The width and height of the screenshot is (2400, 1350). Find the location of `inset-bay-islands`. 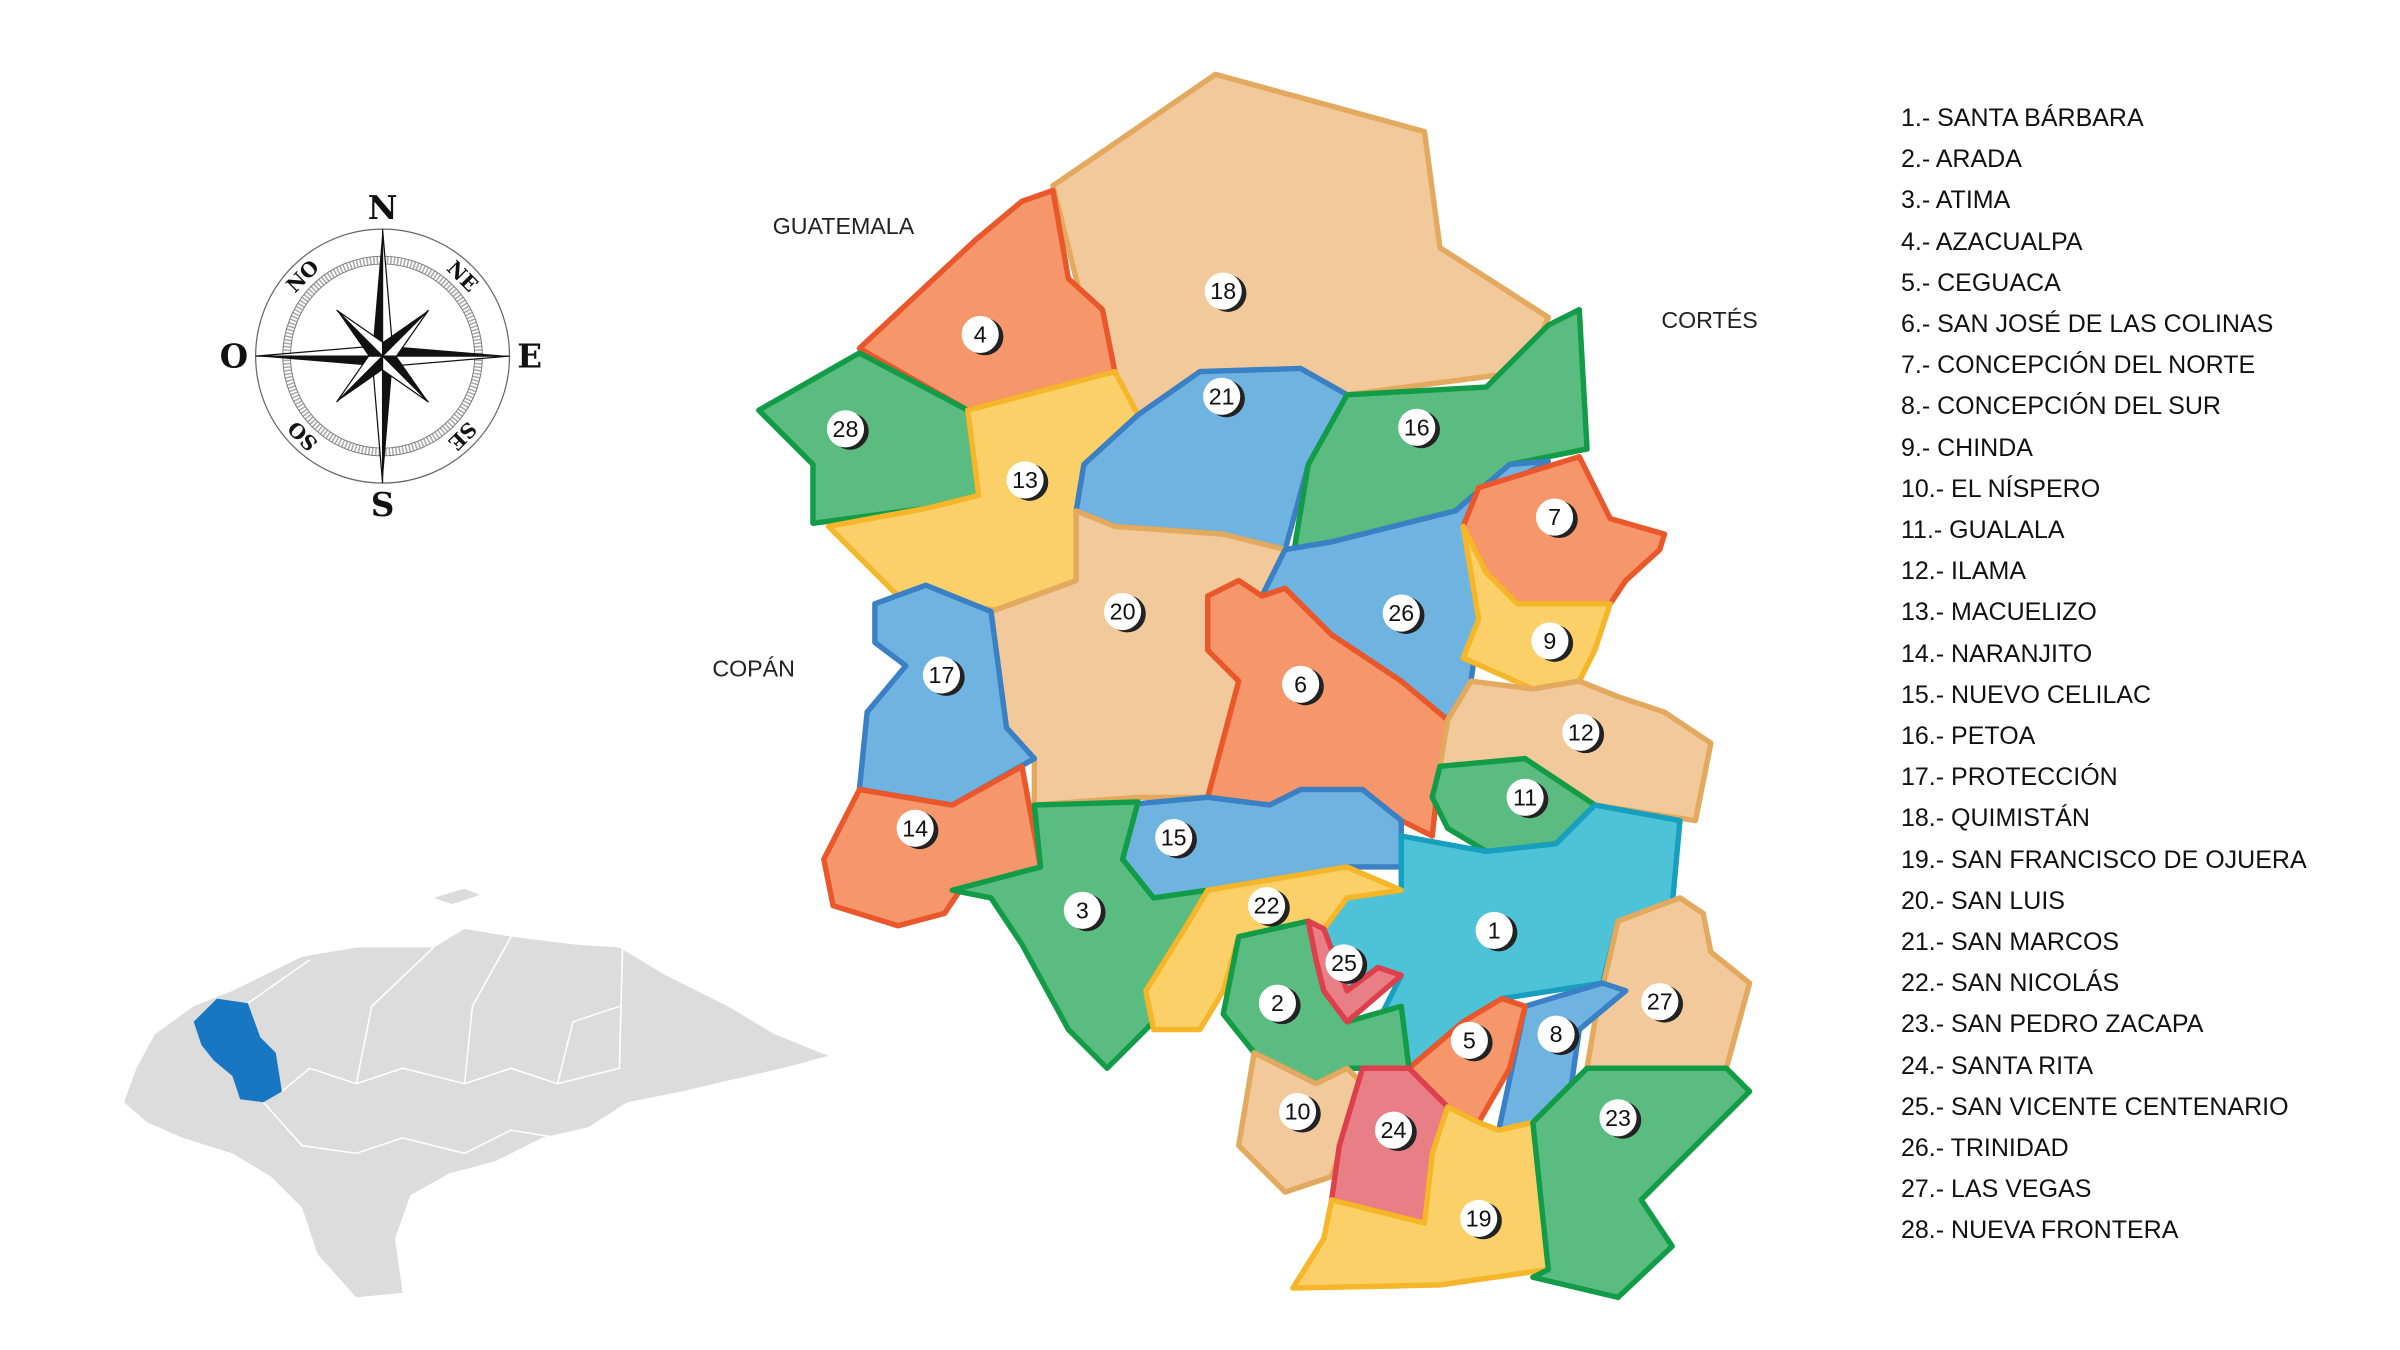

inset-bay-islands is located at coordinates (457, 896).